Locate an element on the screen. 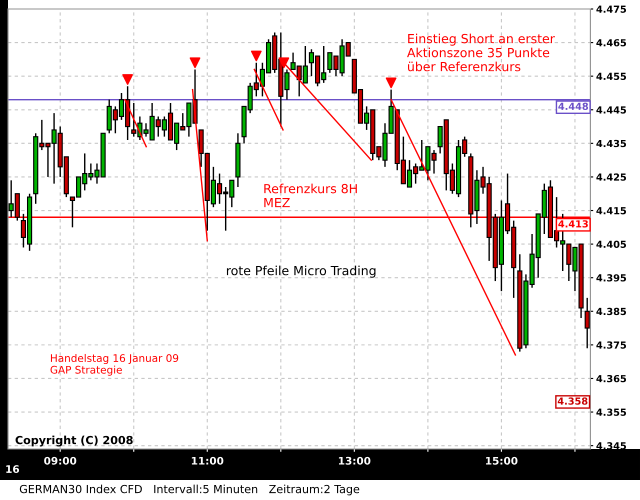  y-tick-label: 4.405 is located at coordinates (611, 244).